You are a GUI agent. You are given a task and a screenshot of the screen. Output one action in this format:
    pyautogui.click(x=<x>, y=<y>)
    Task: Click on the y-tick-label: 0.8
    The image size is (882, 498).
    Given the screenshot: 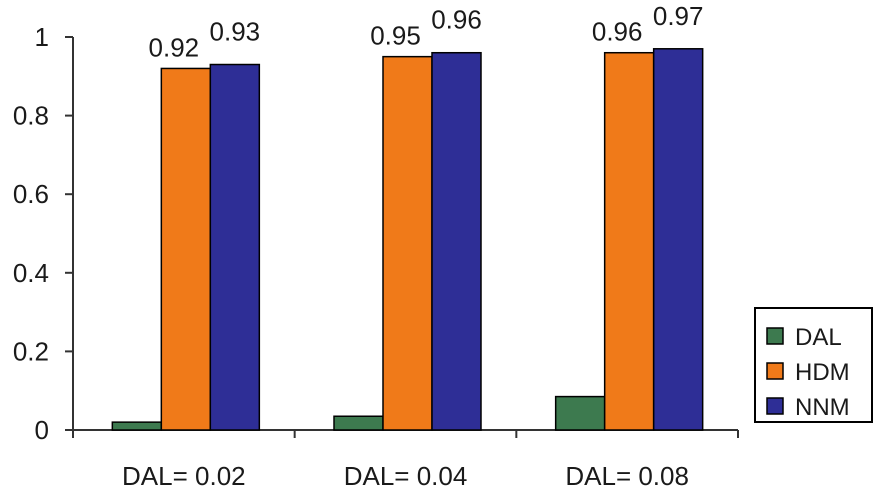 What is the action you would take?
    pyautogui.click(x=31, y=116)
    